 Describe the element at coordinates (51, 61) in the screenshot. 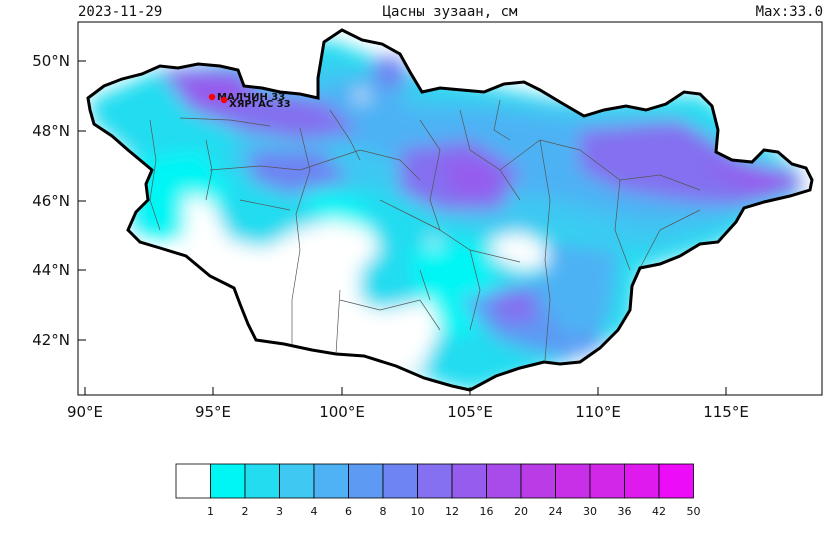

I see `lat-tick-label: 50°N` at that location.